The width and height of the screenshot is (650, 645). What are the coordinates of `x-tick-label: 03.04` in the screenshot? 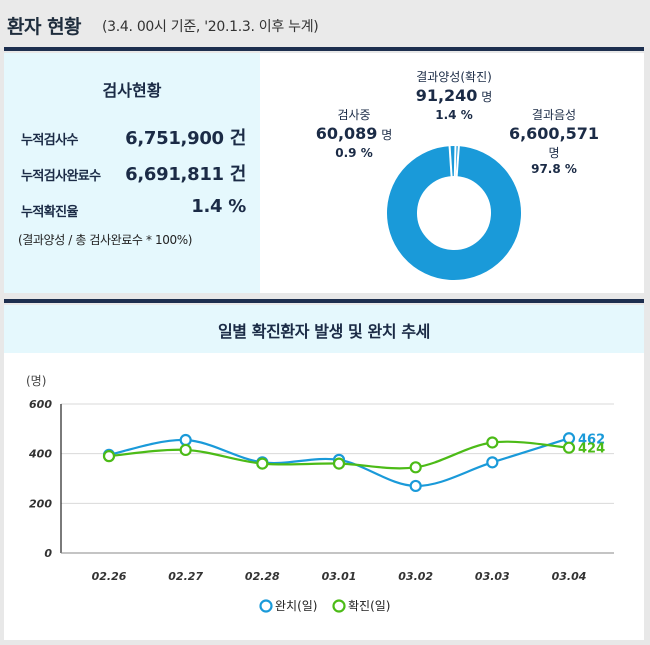 It's located at (569, 576).